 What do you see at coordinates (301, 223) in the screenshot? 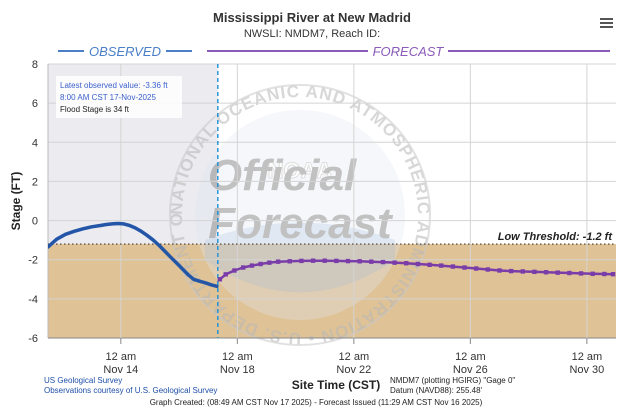
I see `watermark-word-forecast: Forecast` at bounding box center [301, 223].